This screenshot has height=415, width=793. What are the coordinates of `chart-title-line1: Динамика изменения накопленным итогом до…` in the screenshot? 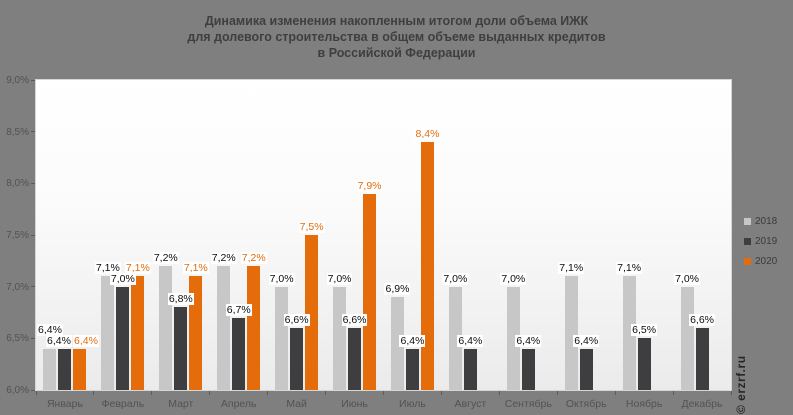 It's located at (396, 21).